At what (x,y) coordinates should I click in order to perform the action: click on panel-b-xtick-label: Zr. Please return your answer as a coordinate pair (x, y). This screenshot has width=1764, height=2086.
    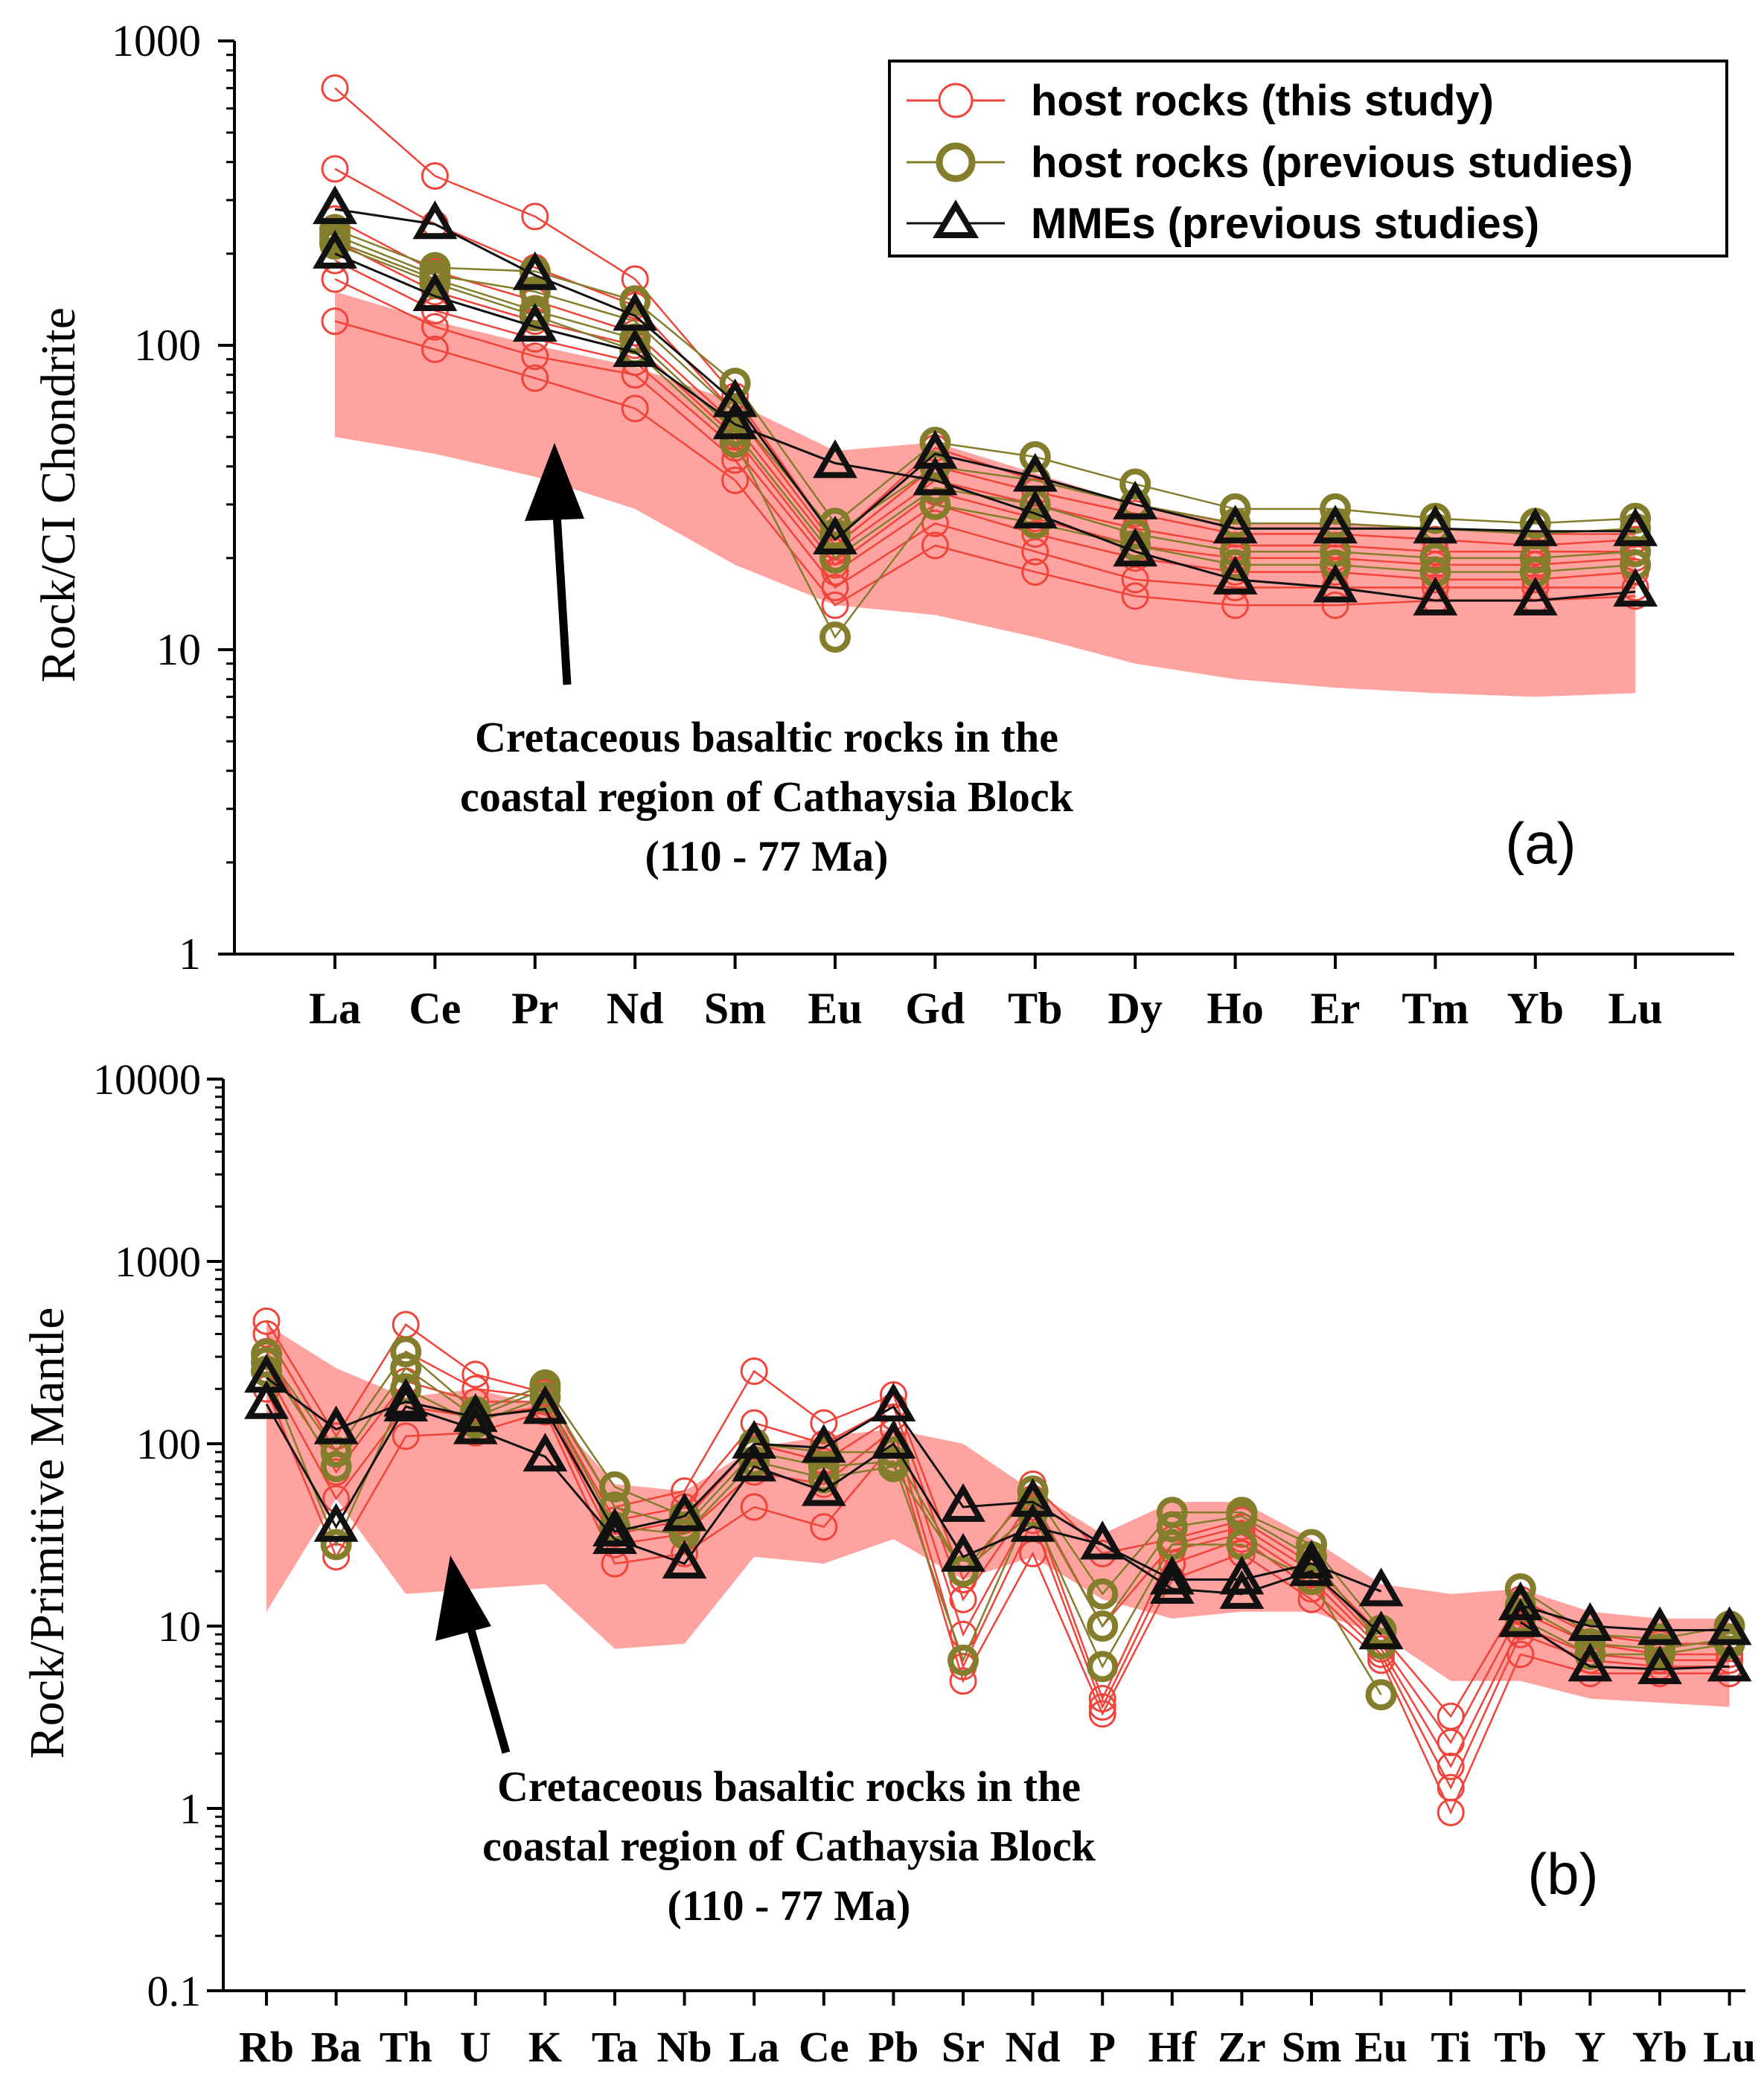
    Looking at the image, I should click on (1241, 2047).